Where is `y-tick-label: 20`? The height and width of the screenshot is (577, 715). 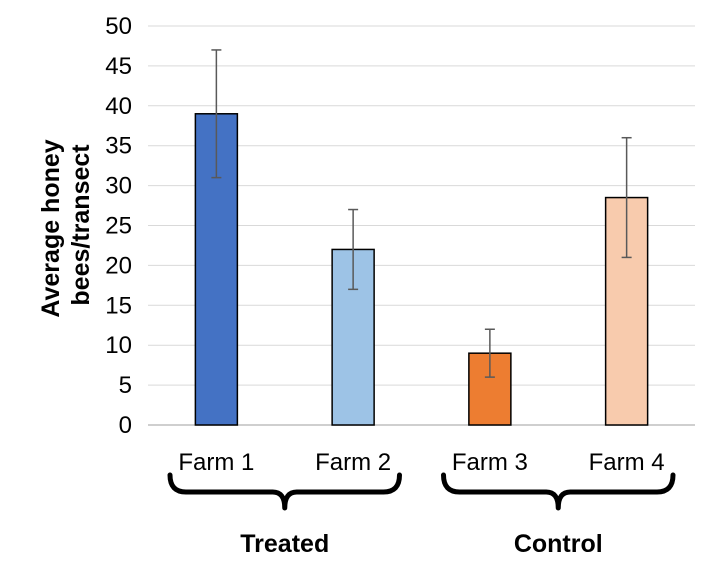 y-tick-label: 20 is located at coordinates (118, 265).